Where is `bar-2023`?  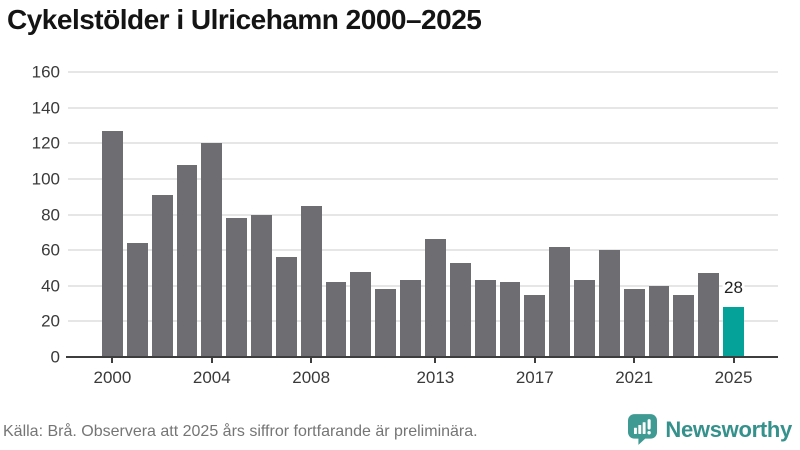
bar-2023 is located at coordinates (684, 325).